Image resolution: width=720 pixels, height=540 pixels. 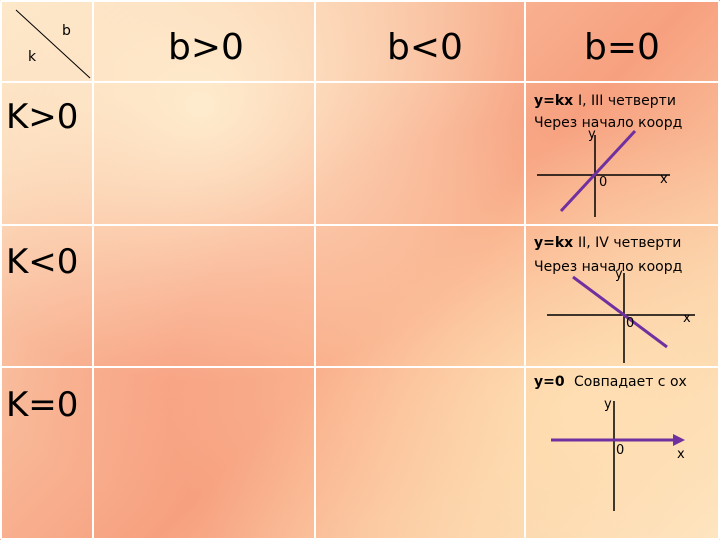 I want to click on row-header-k-negative: K<0, so click(x=42, y=262).